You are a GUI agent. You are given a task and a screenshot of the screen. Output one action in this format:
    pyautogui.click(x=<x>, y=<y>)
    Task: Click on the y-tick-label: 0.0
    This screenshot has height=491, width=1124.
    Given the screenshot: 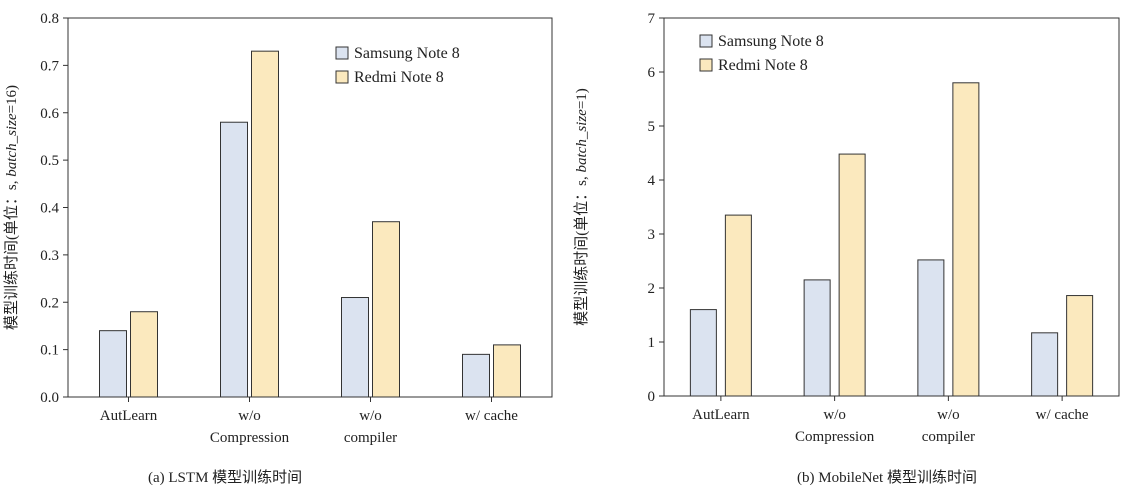 What is the action you would take?
    pyautogui.click(x=49, y=398)
    